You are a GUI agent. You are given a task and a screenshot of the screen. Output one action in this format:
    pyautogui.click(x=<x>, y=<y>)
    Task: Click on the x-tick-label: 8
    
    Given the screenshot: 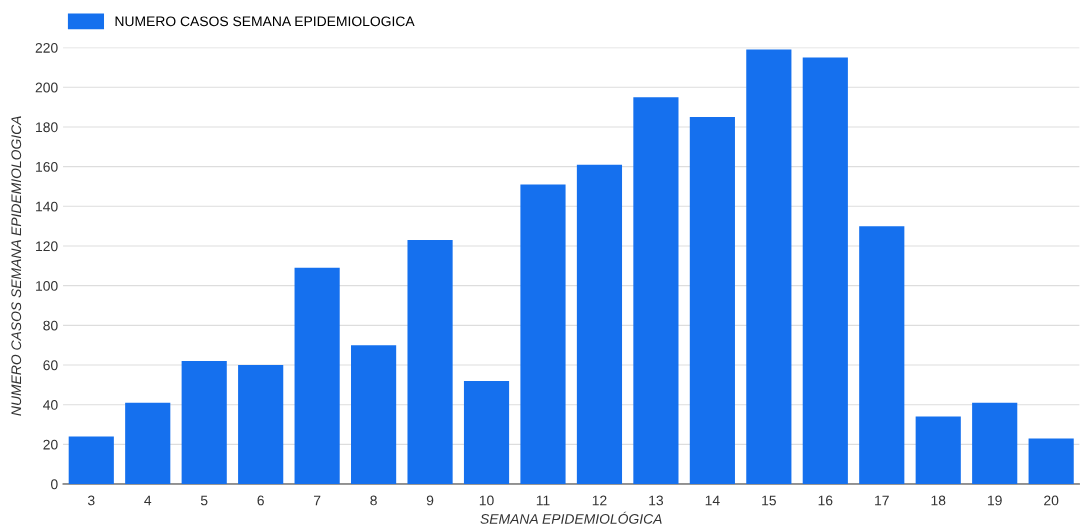 What is the action you would take?
    pyautogui.click(x=373, y=500)
    